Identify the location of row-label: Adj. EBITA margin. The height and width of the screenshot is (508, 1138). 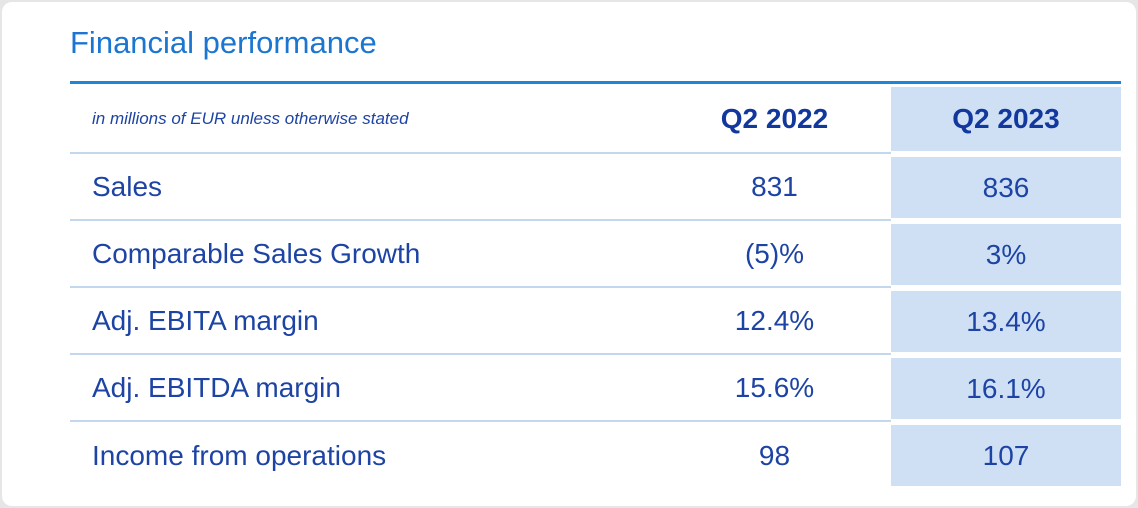
(364, 321).